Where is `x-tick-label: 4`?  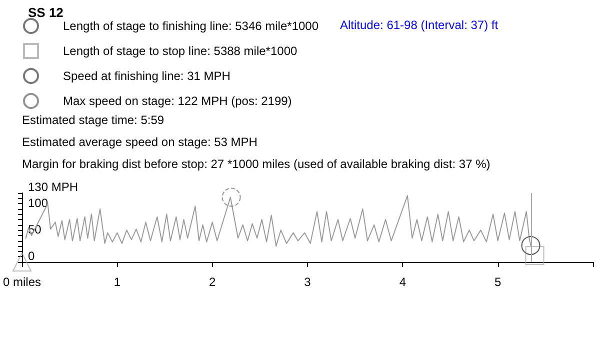 x-tick-label: 4 is located at coordinates (402, 282).